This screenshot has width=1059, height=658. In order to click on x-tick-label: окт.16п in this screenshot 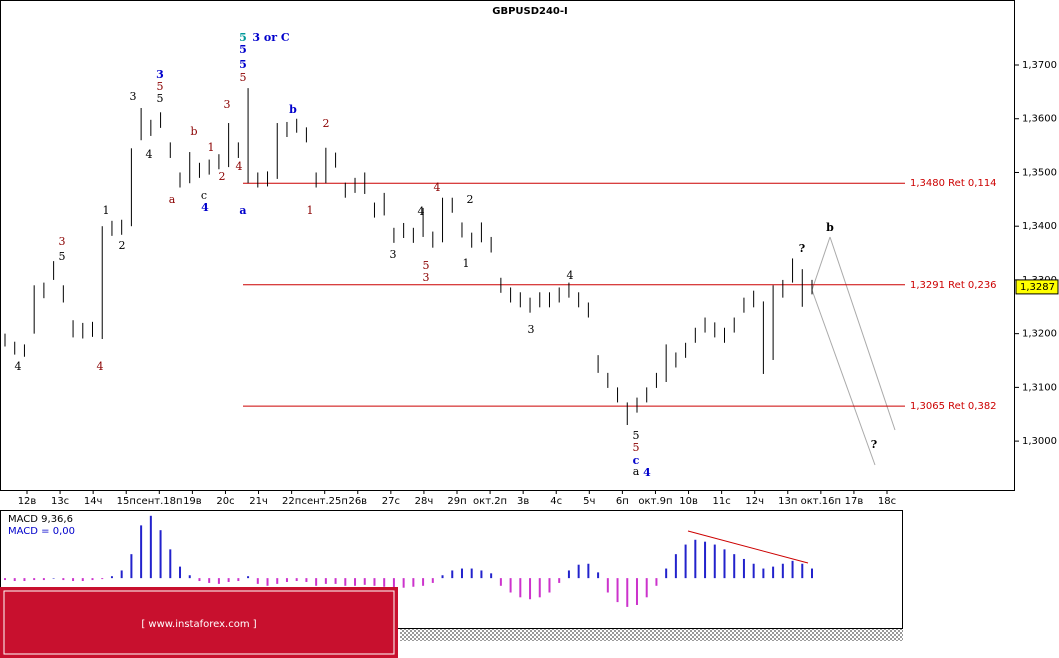, I will do `click(821, 501)`.